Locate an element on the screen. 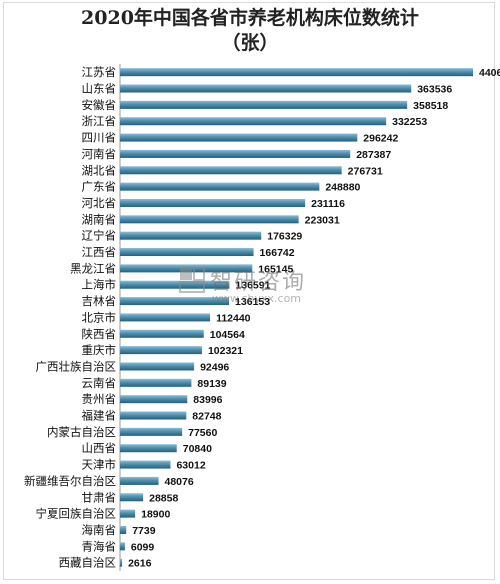 This screenshot has width=500, height=584. category-label: 内蒙古自治区 is located at coordinates (81, 432).